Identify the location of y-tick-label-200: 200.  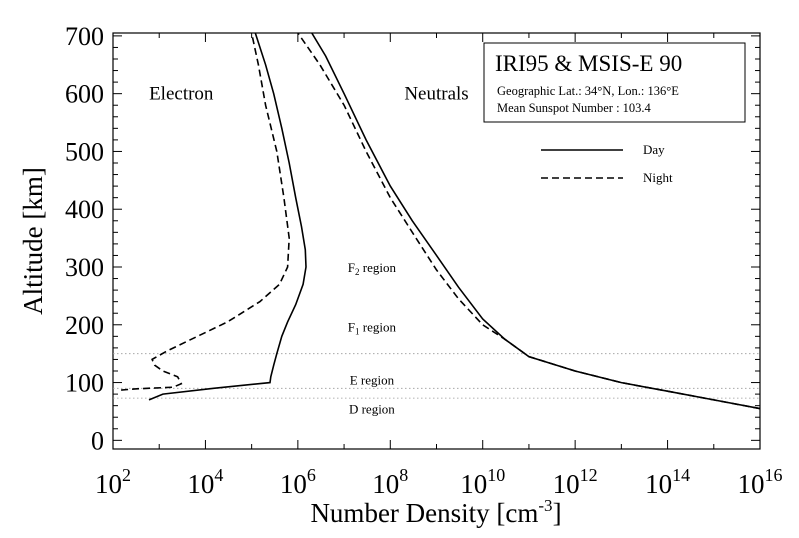
(84, 325).